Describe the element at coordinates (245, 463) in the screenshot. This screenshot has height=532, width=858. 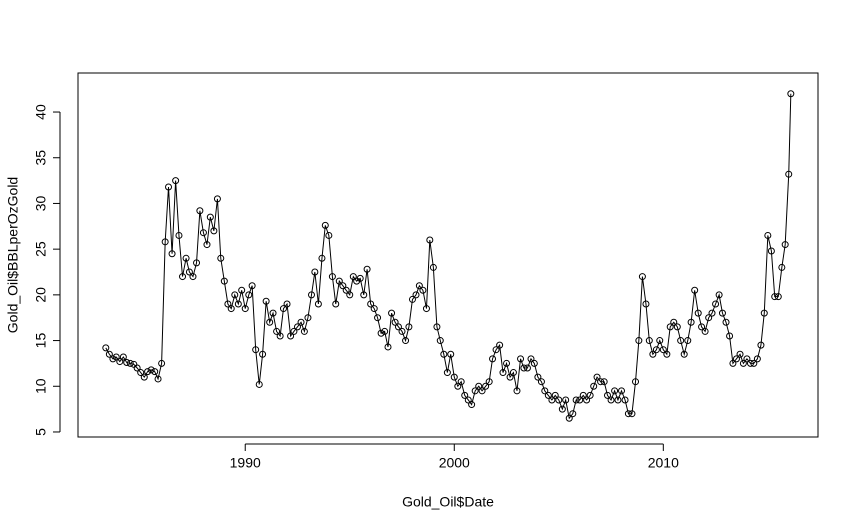
I see `x-tick-label: 1990` at that location.